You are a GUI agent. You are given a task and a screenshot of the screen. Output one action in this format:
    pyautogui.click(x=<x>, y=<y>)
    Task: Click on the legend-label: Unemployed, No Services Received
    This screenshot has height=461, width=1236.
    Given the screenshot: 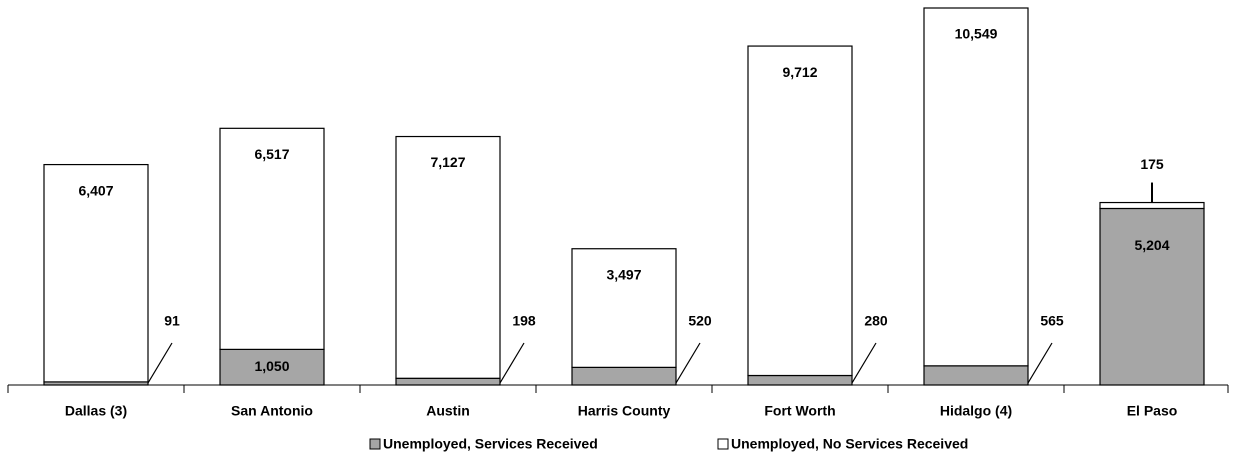 What is the action you would take?
    pyautogui.click(x=849, y=444)
    